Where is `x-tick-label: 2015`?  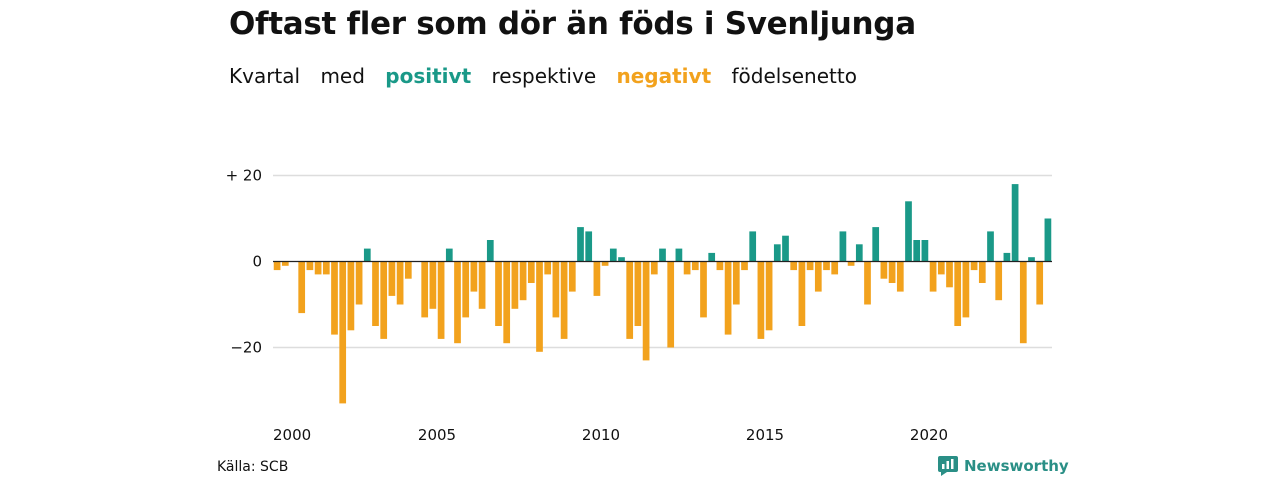 x-tick-label: 2015 is located at coordinates (765, 435).